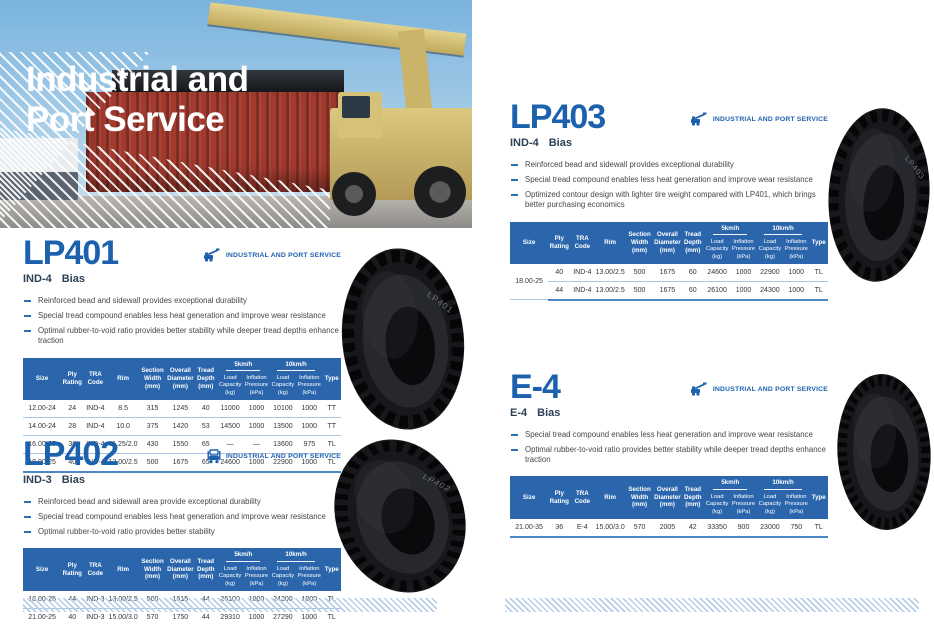  I want to click on spec-cell: 18.00-25, so click(529, 282).